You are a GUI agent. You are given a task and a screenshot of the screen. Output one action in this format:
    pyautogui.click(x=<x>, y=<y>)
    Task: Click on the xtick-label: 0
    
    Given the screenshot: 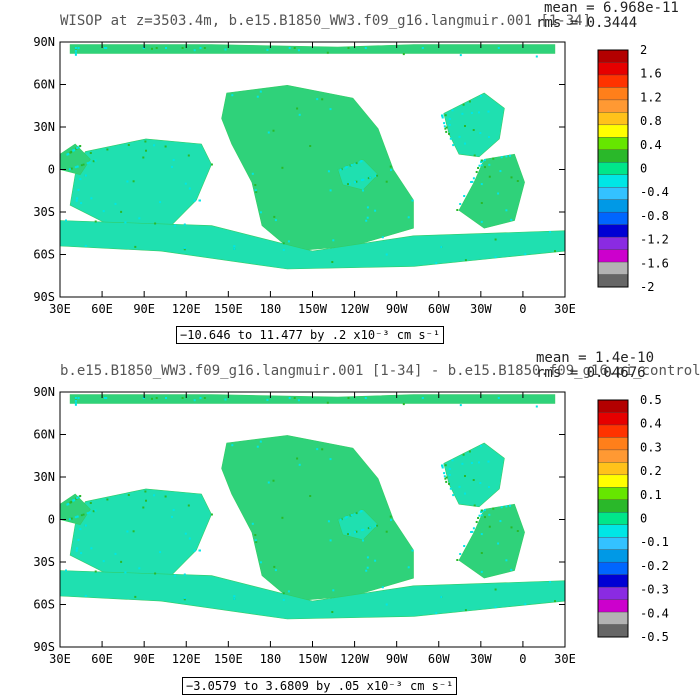 What is the action you would take?
    pyautogui.click(x=522, y=659)
    